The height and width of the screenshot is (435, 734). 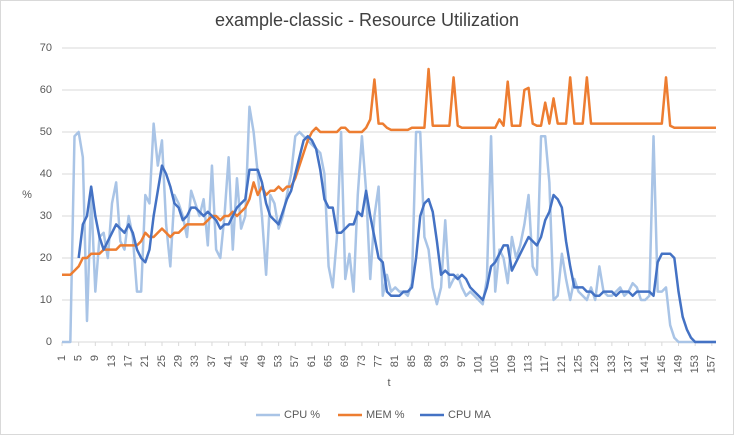 What do you see at coordinates (46, 48) in the screenshot?
I see `y-tick-label: 70` at bounding box center [46, 48].